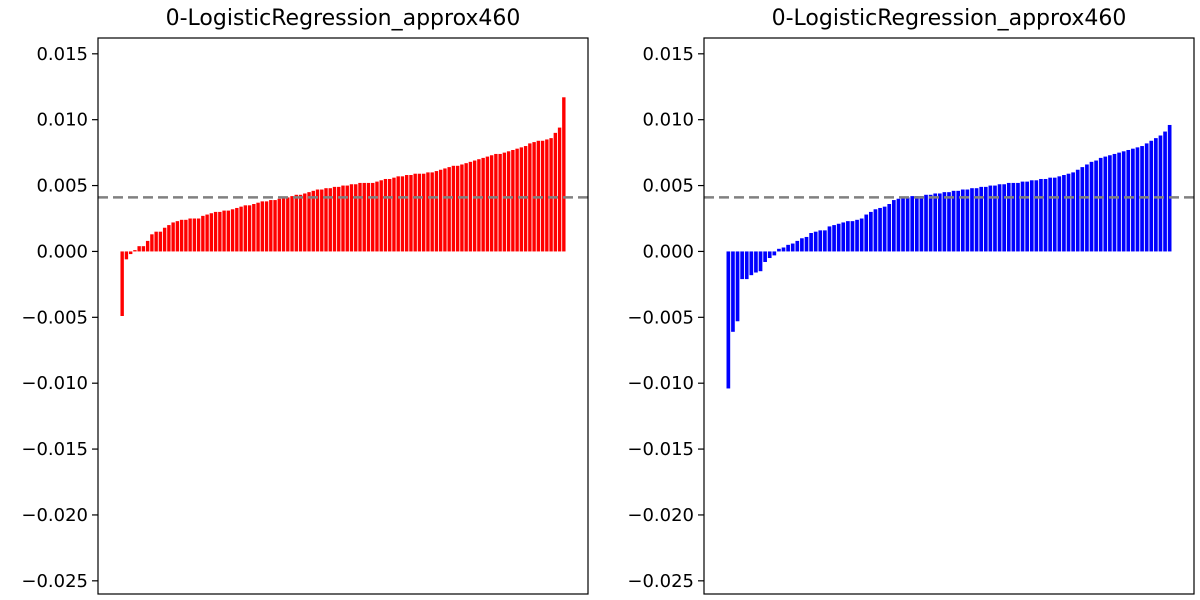 The height and width of the screenshot is (600, 1200). Describe the element at coordinates (668, 120) in the screenshot. I see `y-tick-label: 0.010` at that location.